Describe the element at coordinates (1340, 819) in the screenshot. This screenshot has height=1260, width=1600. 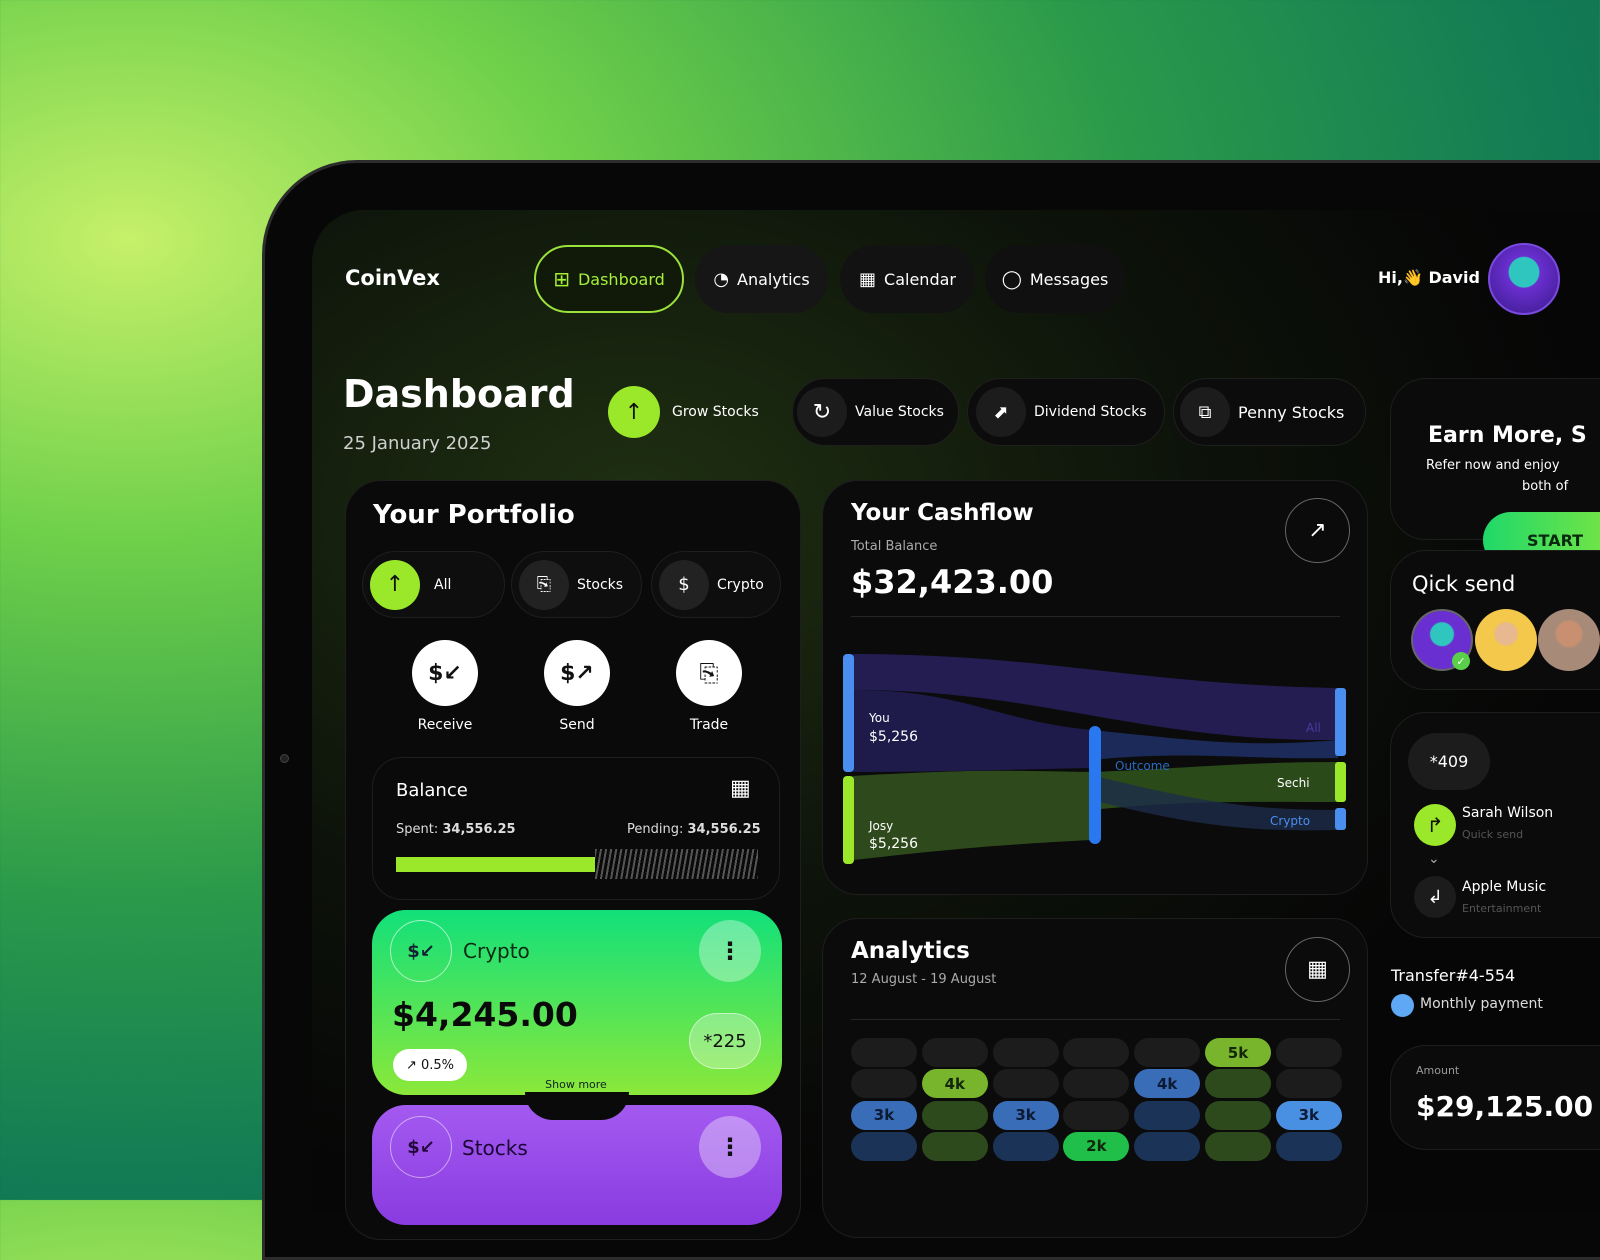
I see `node-crypto` at that location.